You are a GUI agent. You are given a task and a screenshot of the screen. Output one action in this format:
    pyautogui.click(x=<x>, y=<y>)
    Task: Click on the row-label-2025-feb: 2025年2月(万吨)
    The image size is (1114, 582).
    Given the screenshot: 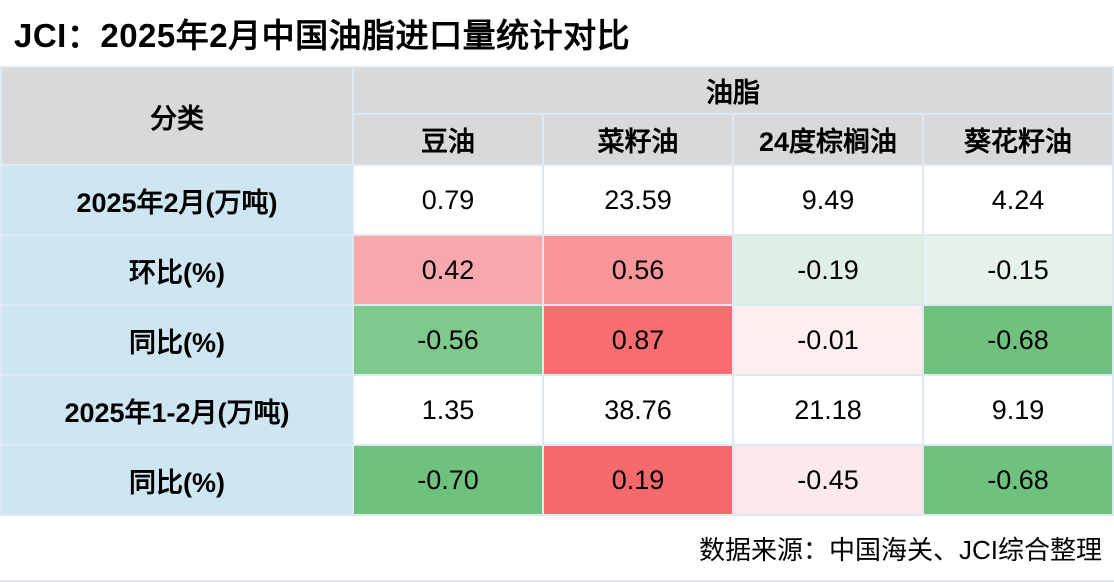 What is the action you would take?
    pyautogui.click(x=177, y=200)
    